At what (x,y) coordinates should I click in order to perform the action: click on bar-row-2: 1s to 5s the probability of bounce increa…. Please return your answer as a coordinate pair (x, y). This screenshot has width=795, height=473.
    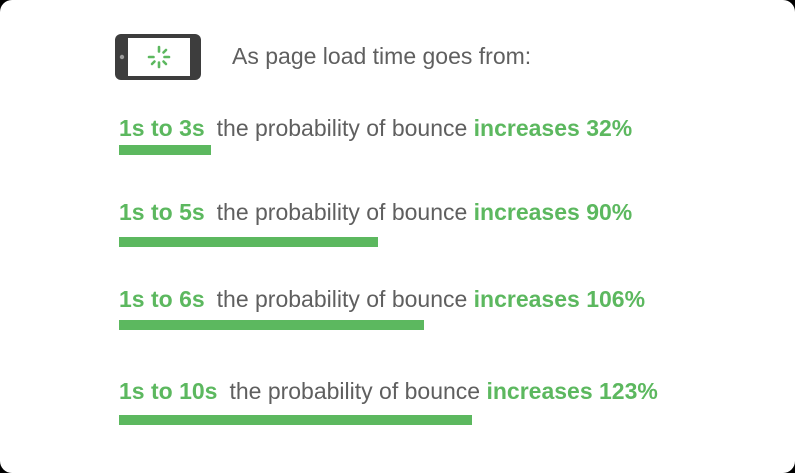
    Looking at the image, I should click on (375, 212).